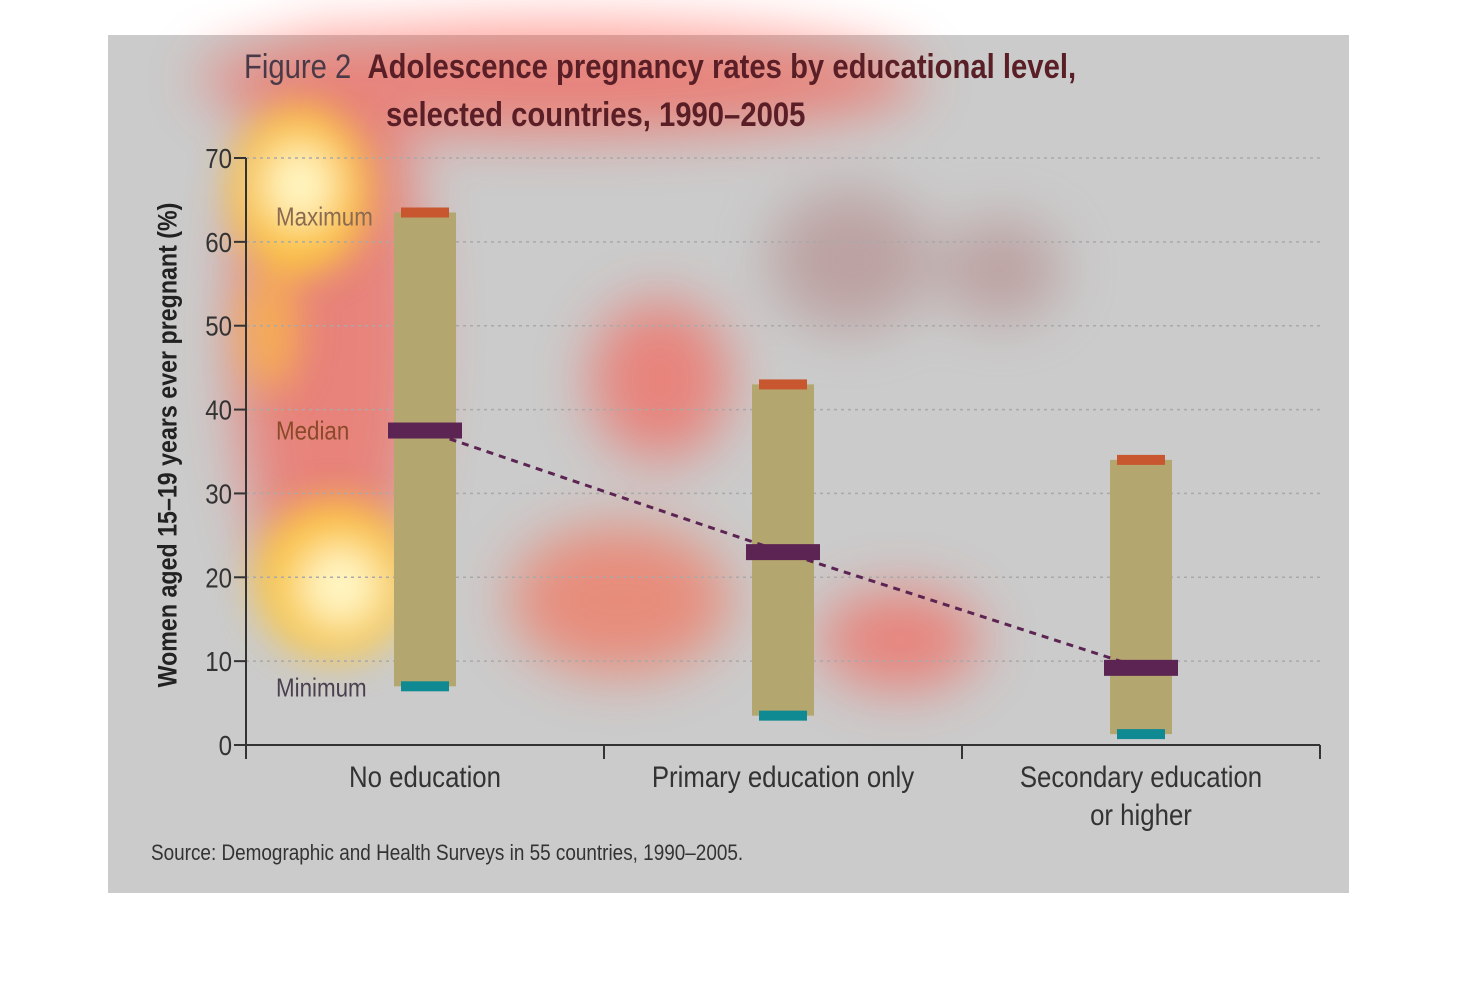 This screenshot has width=1458, height=988. I want to click on x-category-label: No education, so click(425, 776).